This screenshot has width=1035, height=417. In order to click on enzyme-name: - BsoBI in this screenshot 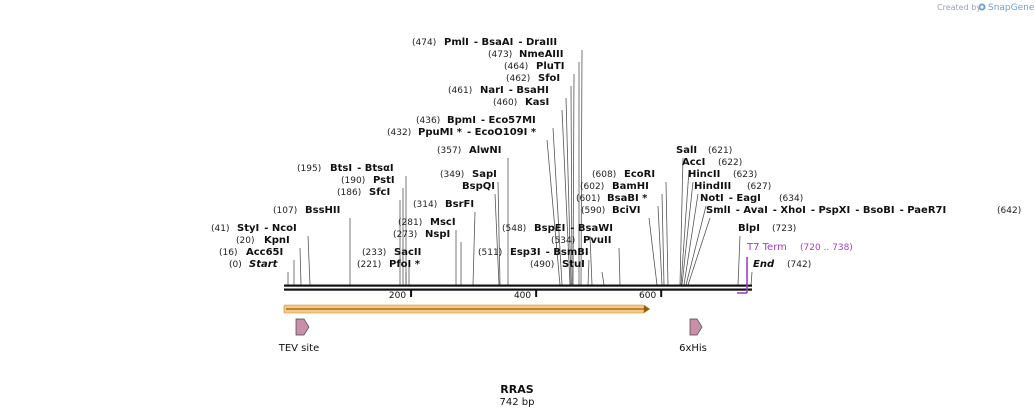, I will do `click(874, 210)`.